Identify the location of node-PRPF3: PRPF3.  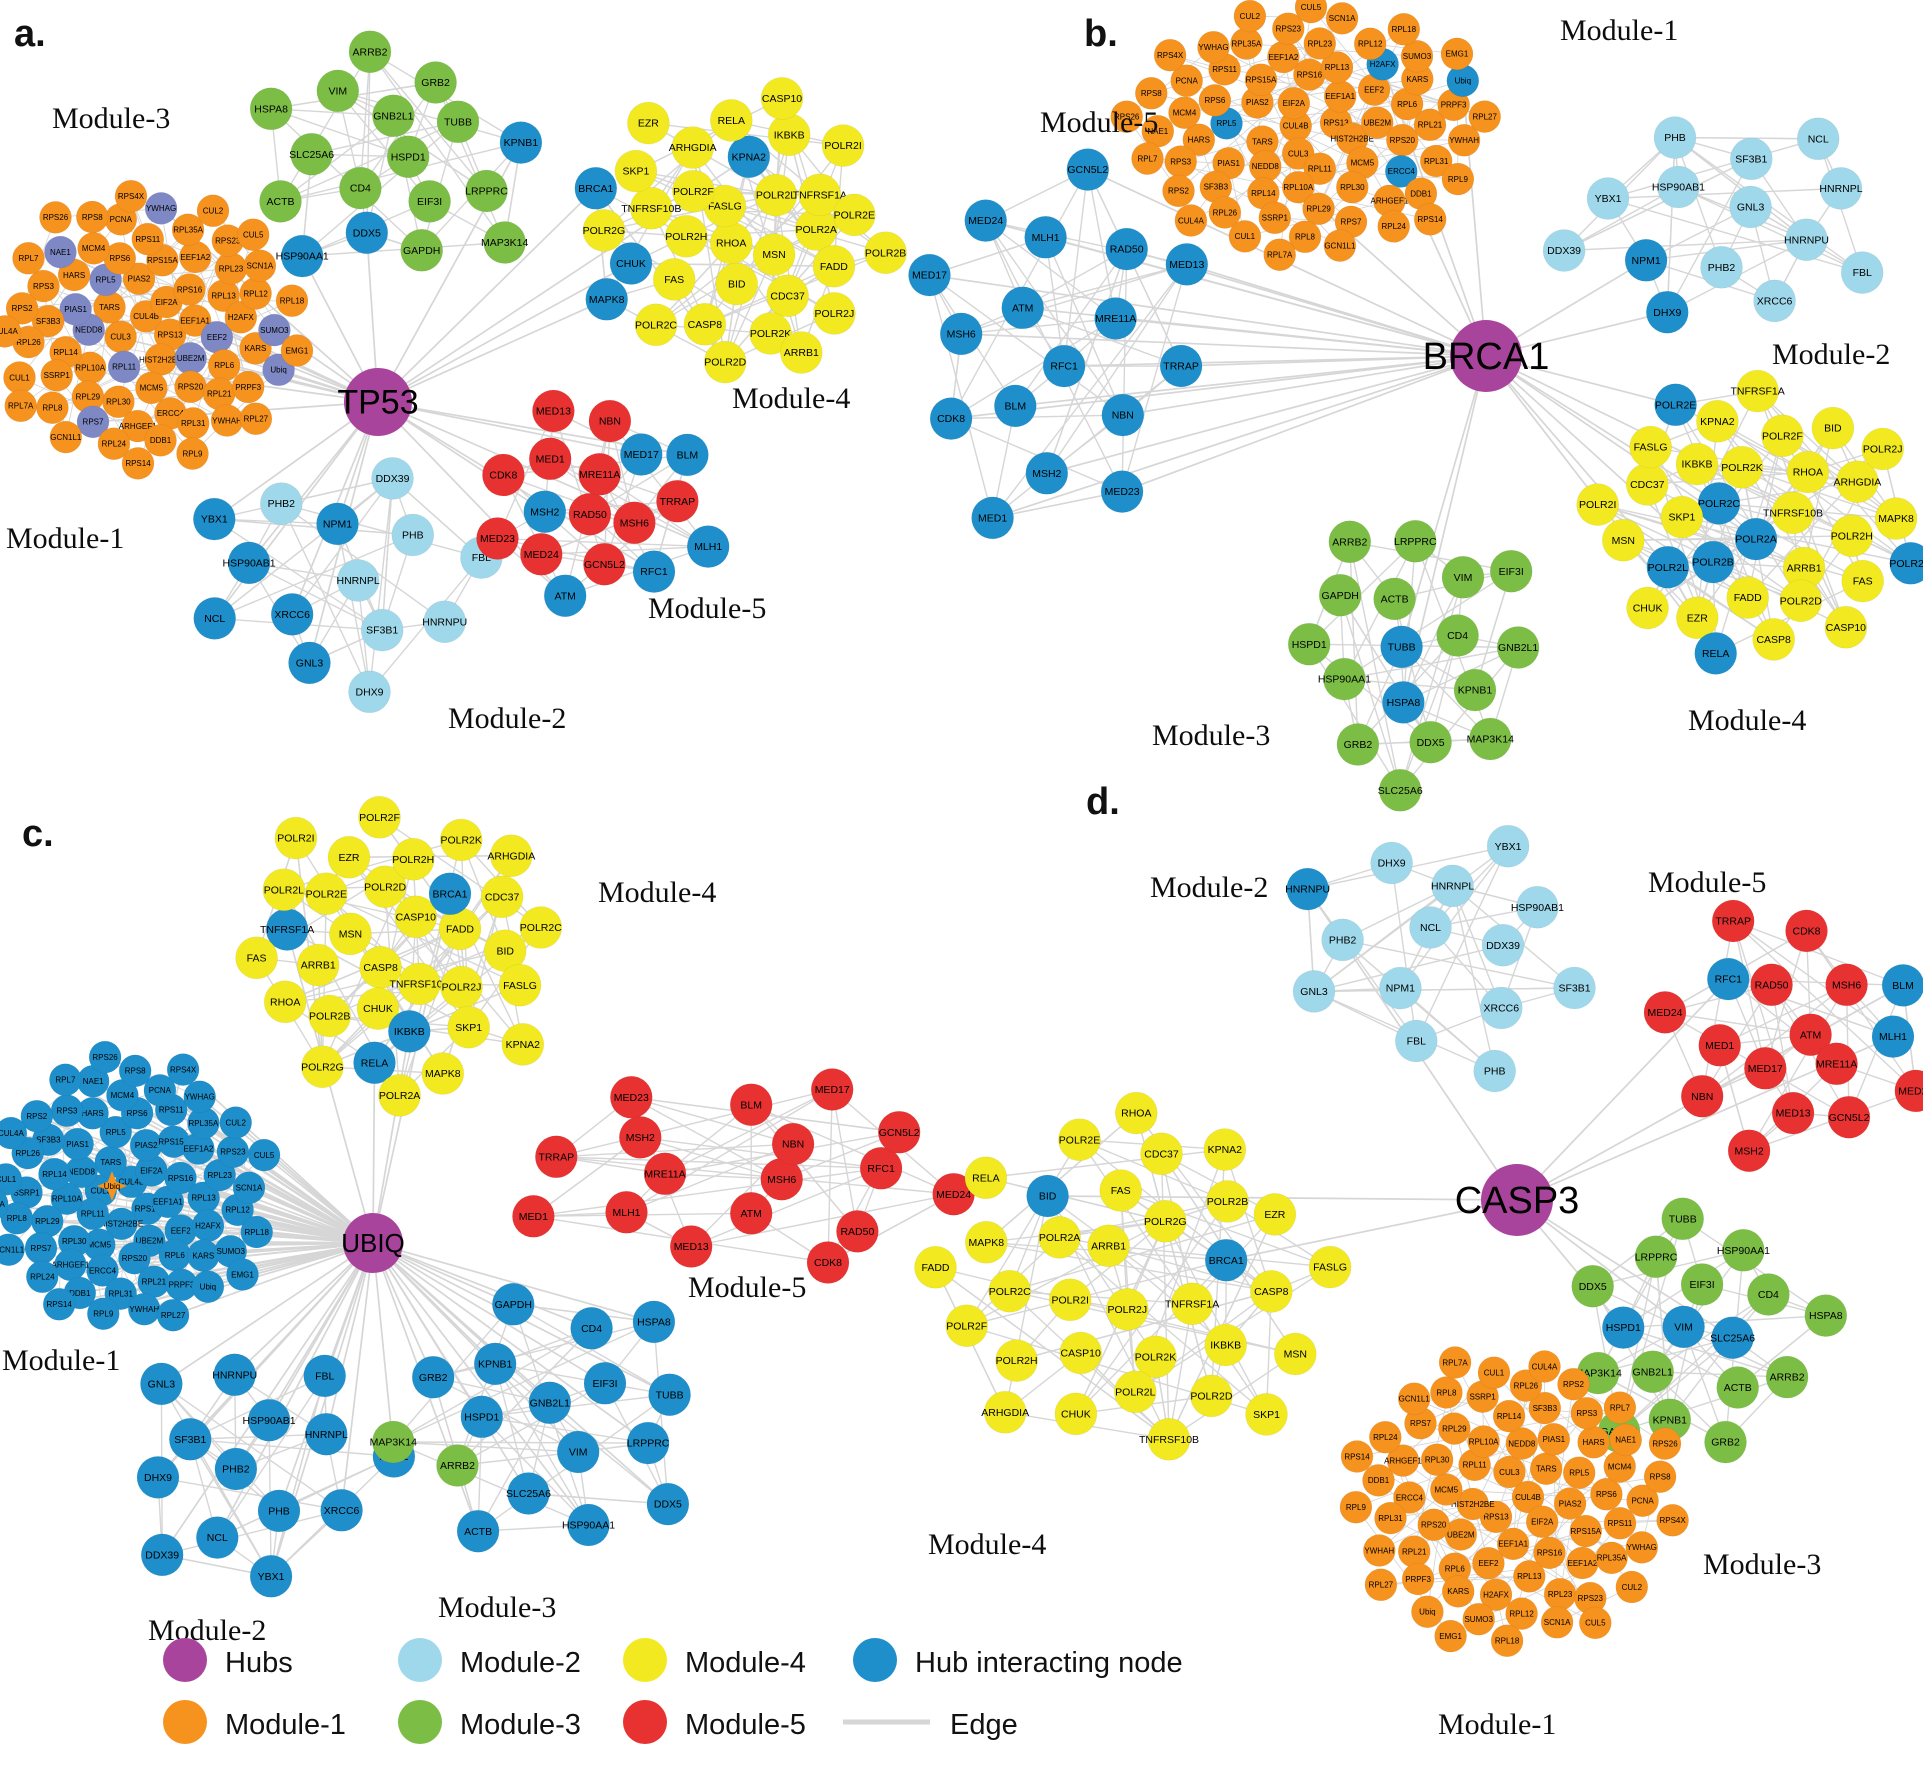
(1418, 1579).